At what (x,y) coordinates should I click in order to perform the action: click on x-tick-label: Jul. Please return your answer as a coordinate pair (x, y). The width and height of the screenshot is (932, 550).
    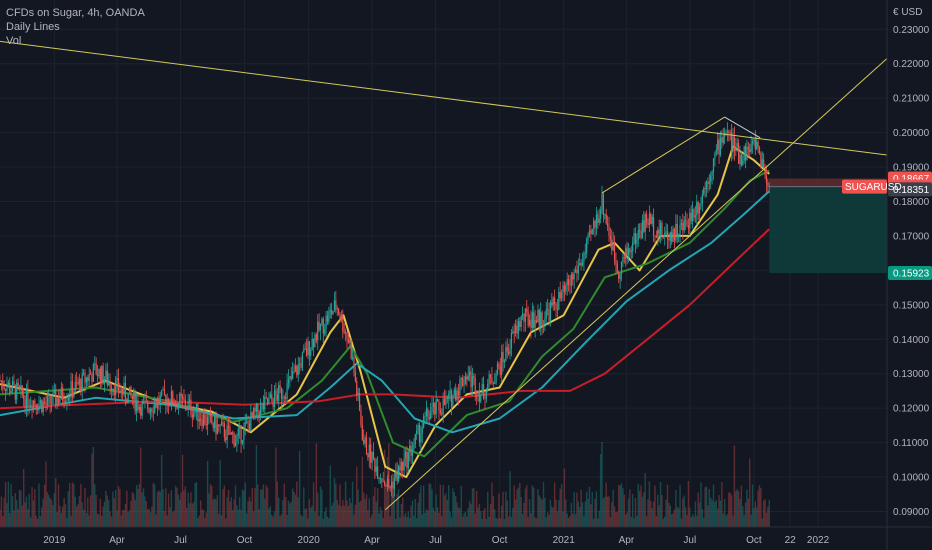
    Looking at the image, I should click on (180, 540).